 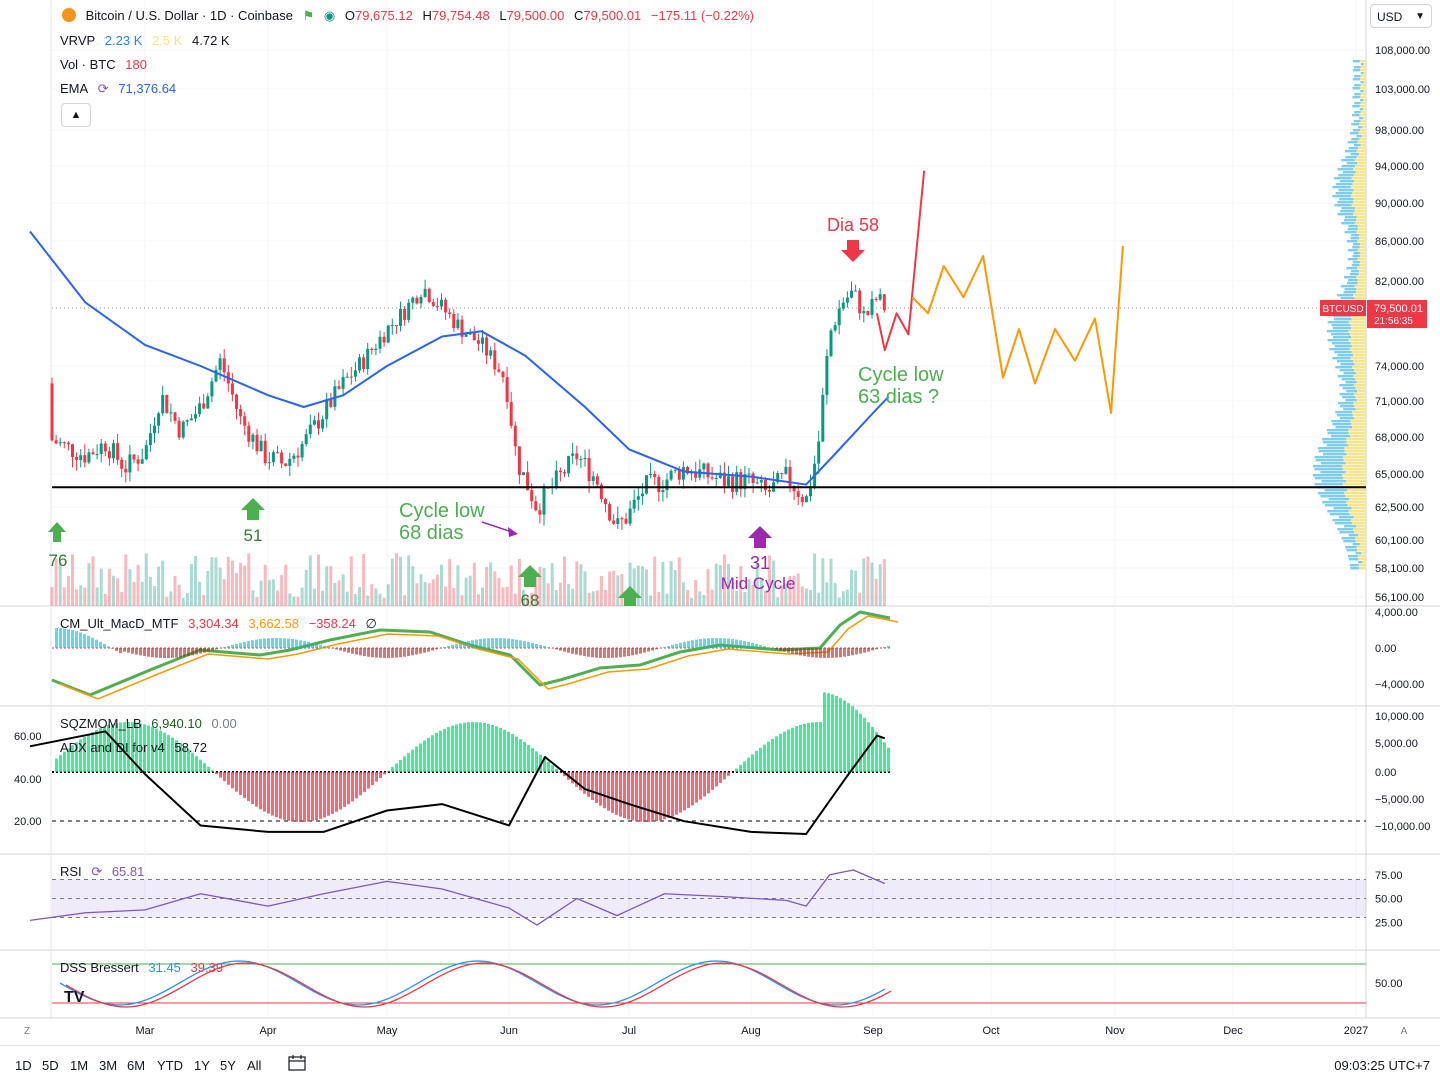 What do you see at coordinates (121, 89) in the screenshot?
I see `ema-legend: EMA ⟳ 71,376.64` at bounding box center [121, 89].